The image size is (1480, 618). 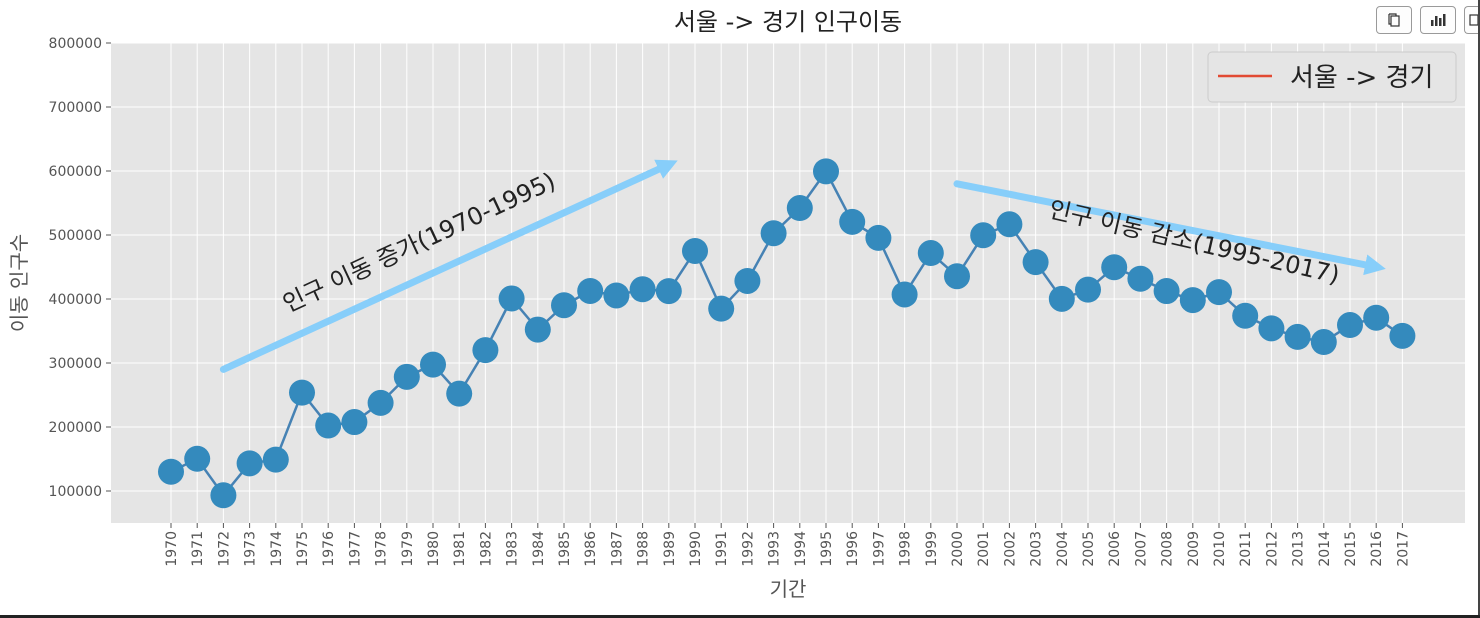 I want to click on x-tick-label: 1985, so click(x=565, y=549).